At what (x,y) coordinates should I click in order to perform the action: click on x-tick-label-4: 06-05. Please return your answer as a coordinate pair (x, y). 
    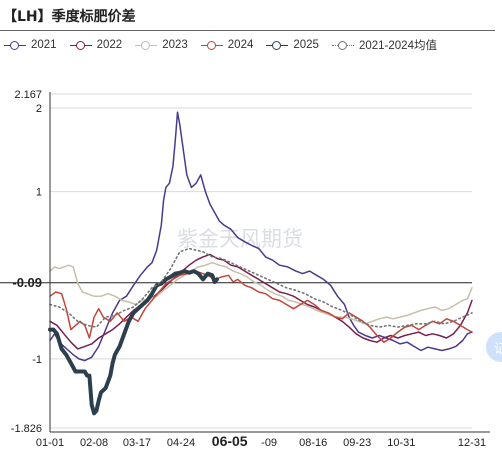
    Looking at the image, I should click on (230, 441).